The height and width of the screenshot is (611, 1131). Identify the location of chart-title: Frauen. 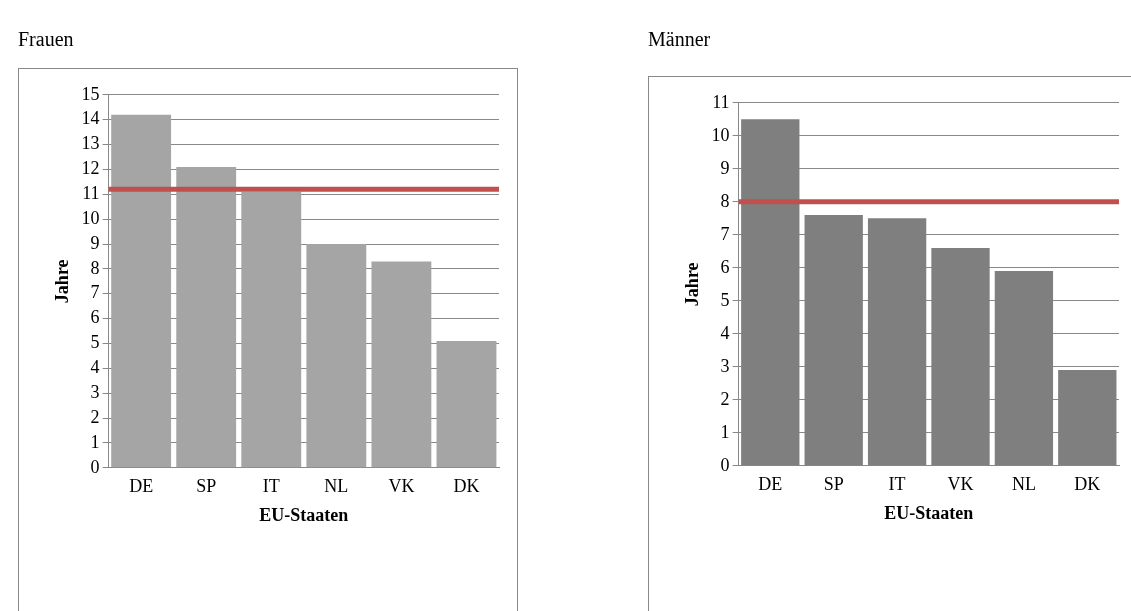
(46, 40).